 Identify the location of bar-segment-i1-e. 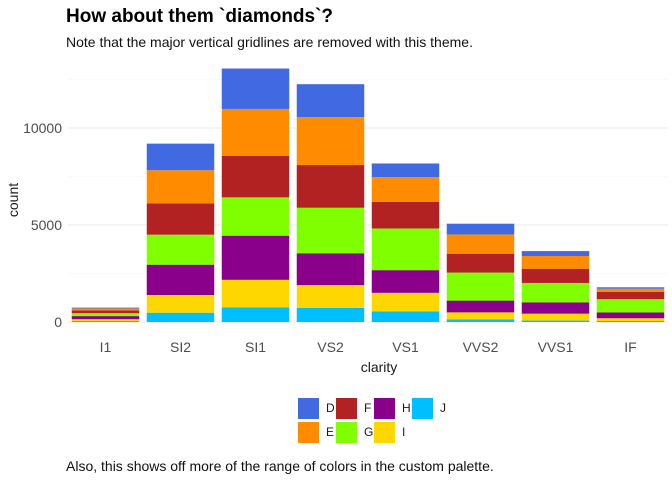
(105, 309).